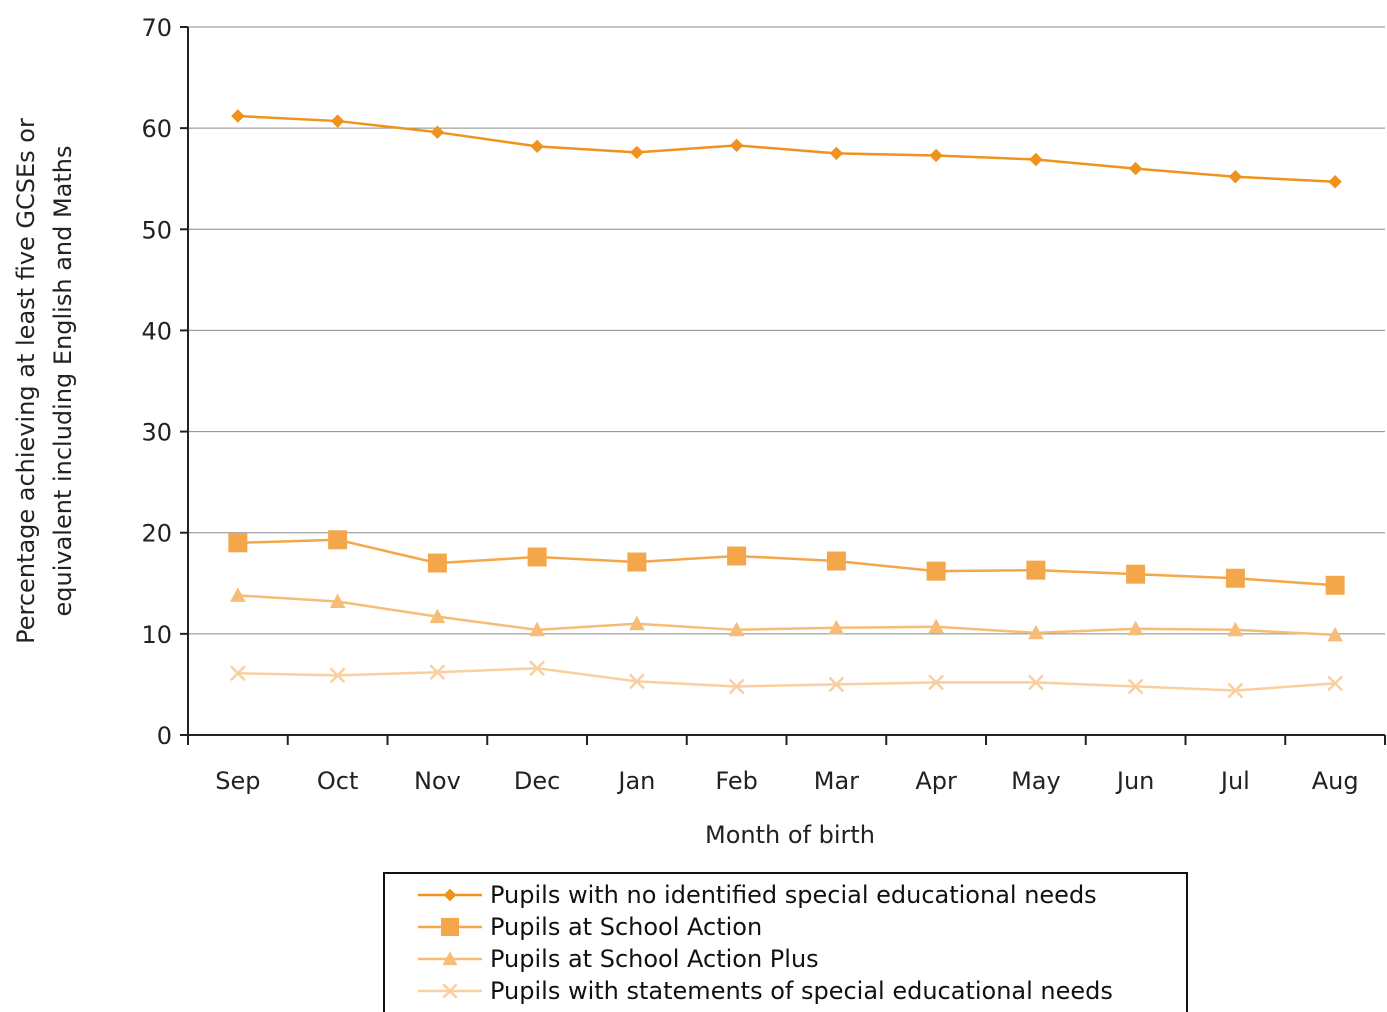 The image size is (1387, 1012). What do you see at coordinates (156, 331) in the screenshot?
I see `y-tick-label: 40` at bounding box center [156, 331].